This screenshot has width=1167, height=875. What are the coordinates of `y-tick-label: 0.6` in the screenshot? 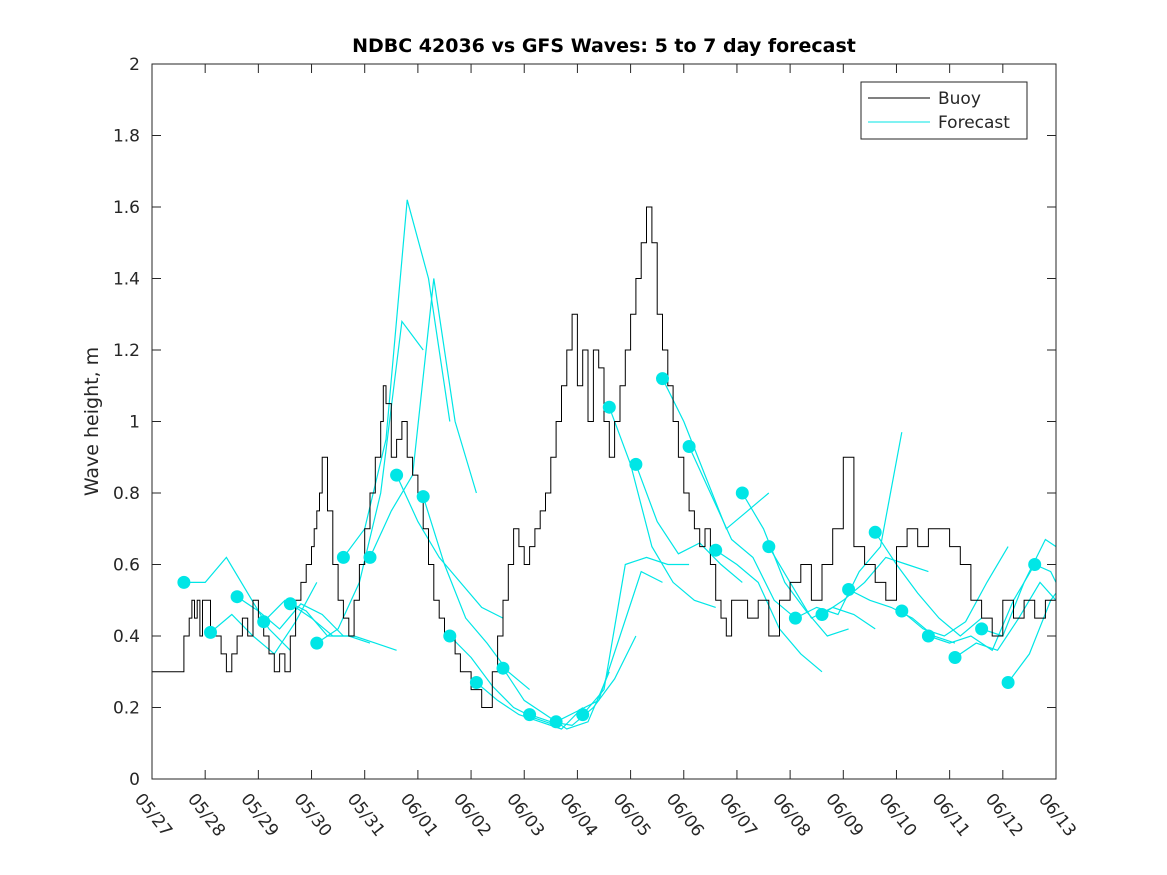 It's located at (126, 566).